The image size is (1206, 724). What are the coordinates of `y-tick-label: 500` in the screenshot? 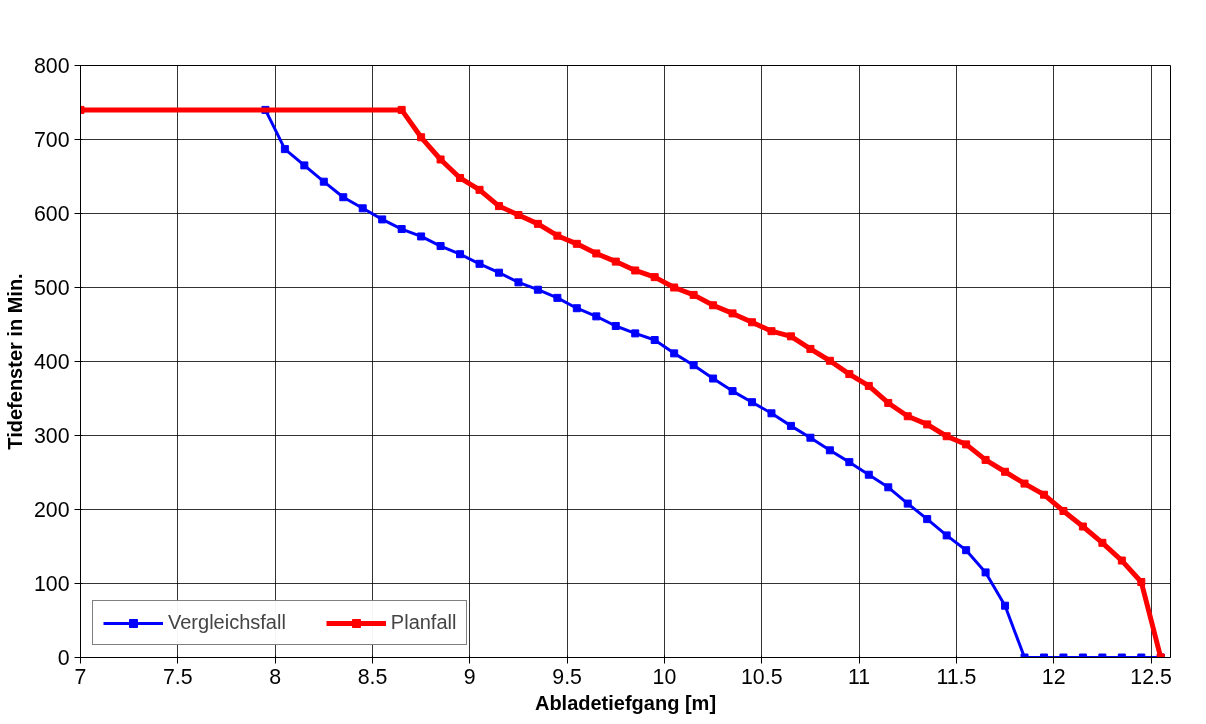 It's located at (51, 288).